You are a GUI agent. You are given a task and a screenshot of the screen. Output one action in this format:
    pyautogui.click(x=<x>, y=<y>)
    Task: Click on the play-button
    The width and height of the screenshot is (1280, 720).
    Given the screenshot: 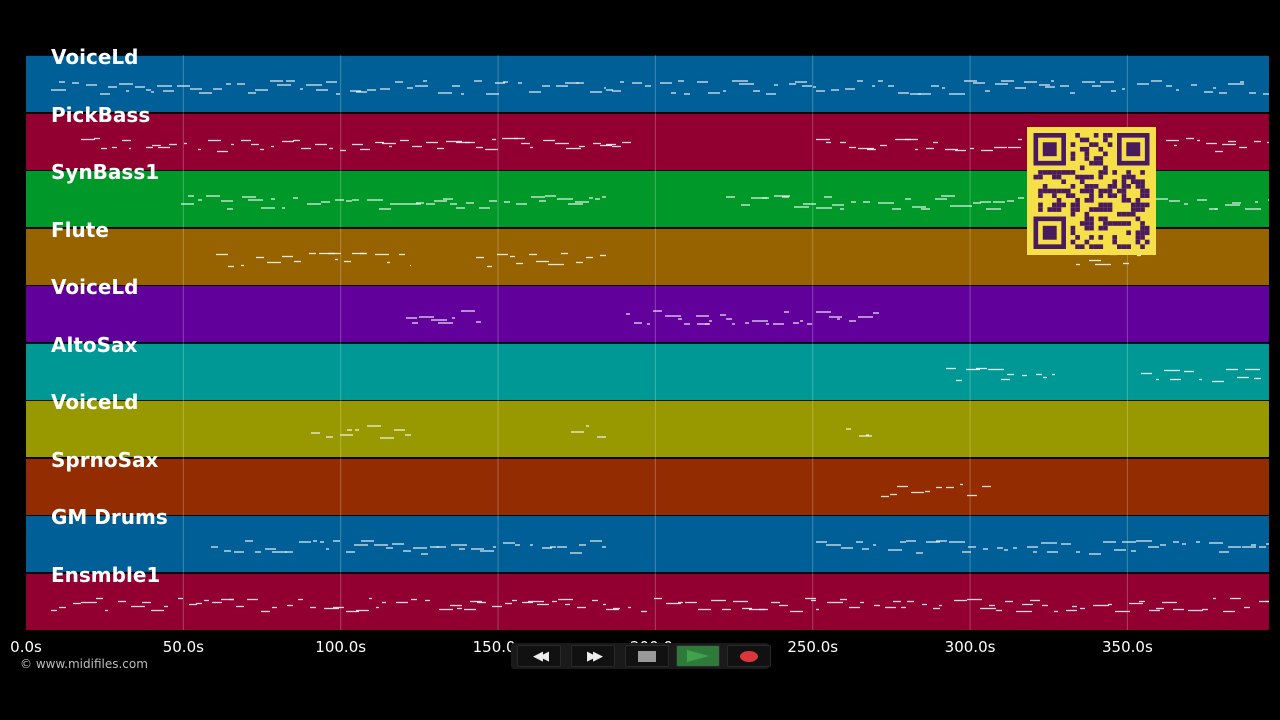 What is the action you would take?
    pyautogui.click(x=698, y=656)
    